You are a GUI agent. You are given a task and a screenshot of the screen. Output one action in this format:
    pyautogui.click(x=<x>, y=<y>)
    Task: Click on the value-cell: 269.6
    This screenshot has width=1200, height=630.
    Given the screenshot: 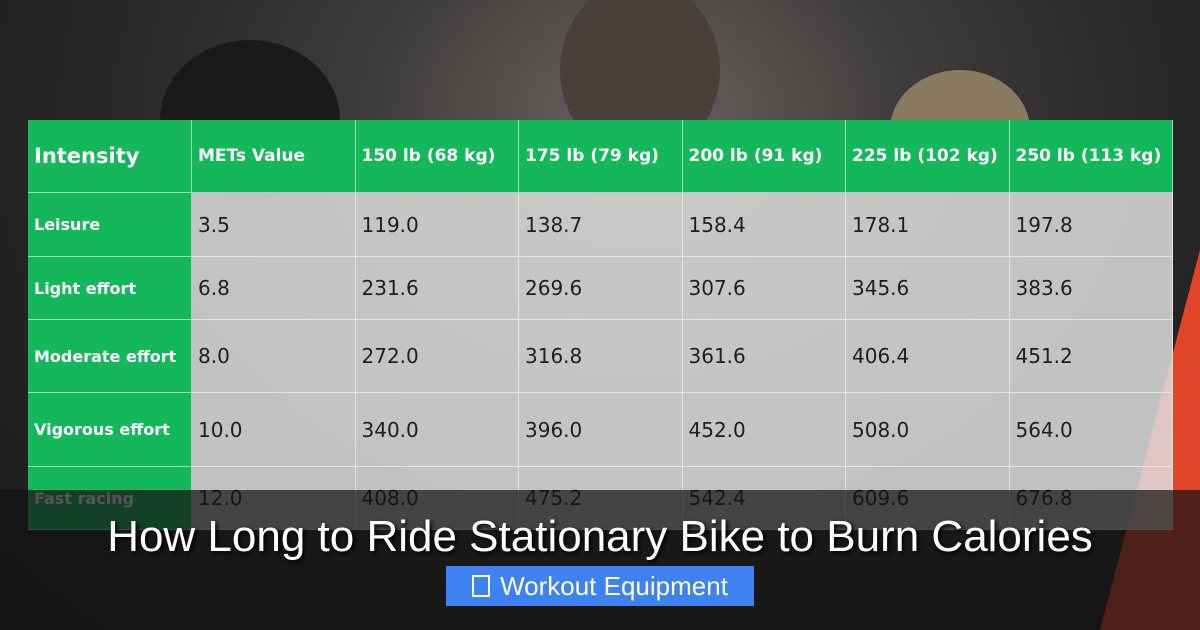 What is the action you would take?
    pyautogui.click(x=601, y=288)
    